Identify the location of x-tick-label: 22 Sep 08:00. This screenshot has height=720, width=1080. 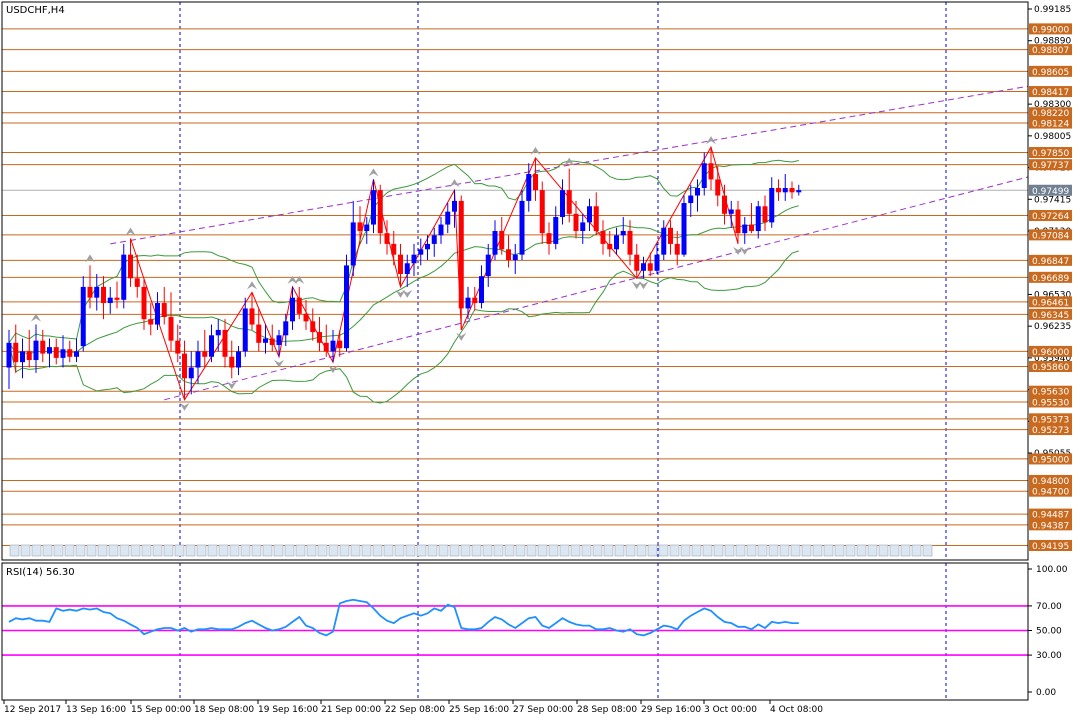
(415, 710).